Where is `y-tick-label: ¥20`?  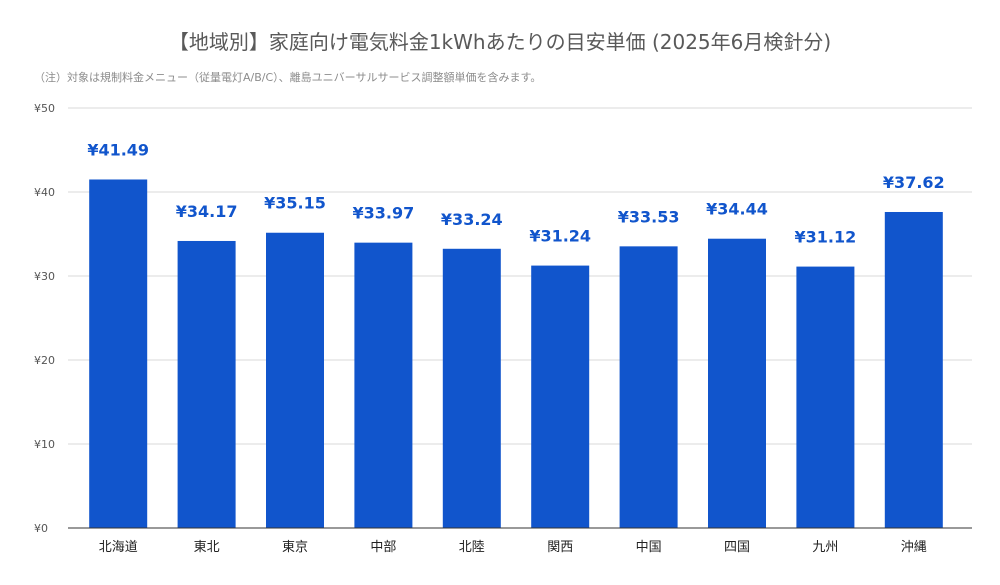
y-tick-label: ¥20 is located at coordinates (44, 360).